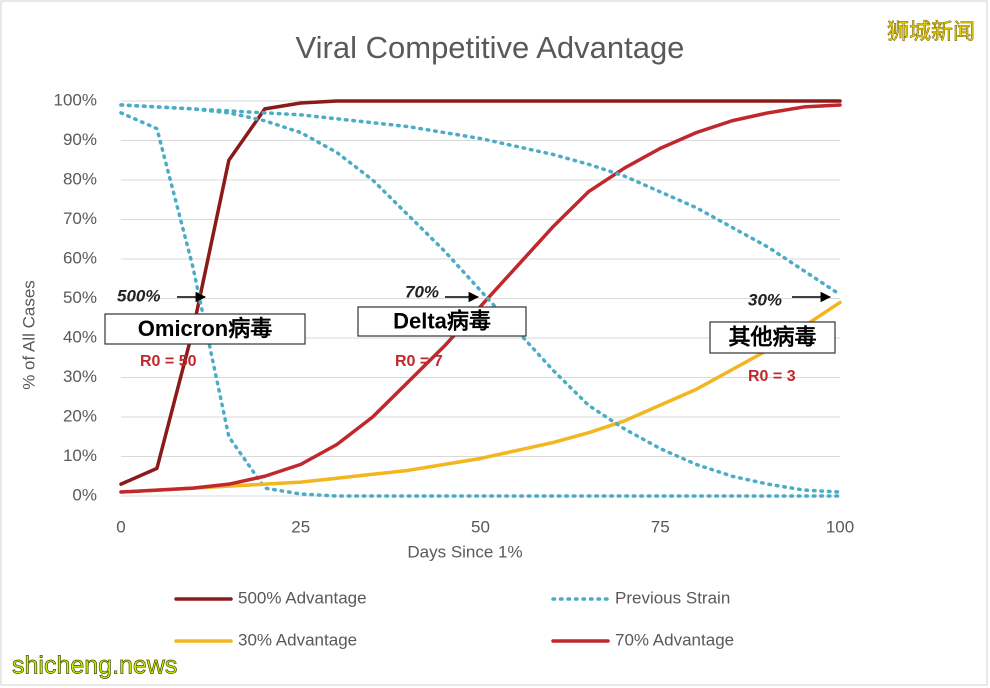  What do you see at coordinates (120, 526) in the screenshot?
I see `x-tick-label: 0` at bounding box center [120, 526].